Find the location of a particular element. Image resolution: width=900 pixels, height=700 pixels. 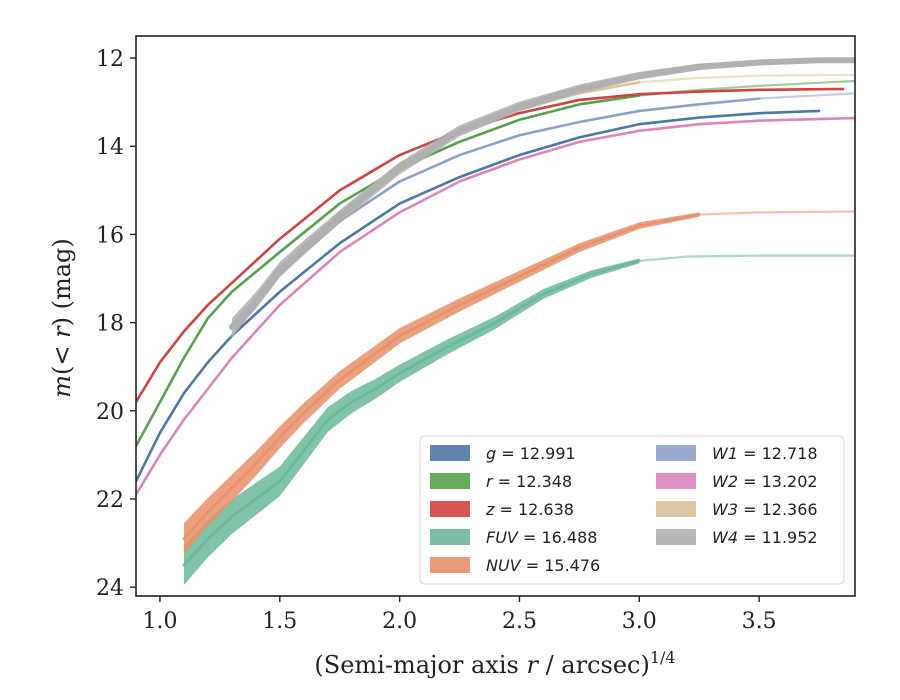

legend-swatch-w4 is located at coordinates (676, 537).